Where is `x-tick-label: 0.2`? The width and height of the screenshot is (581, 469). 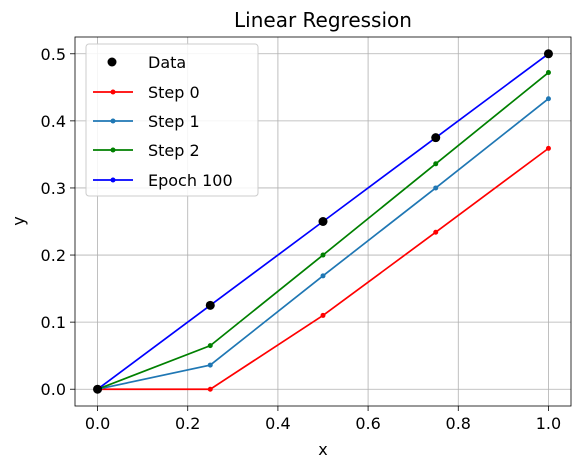 x-tick-label: 0.2 is located at coordinates (187, 423).